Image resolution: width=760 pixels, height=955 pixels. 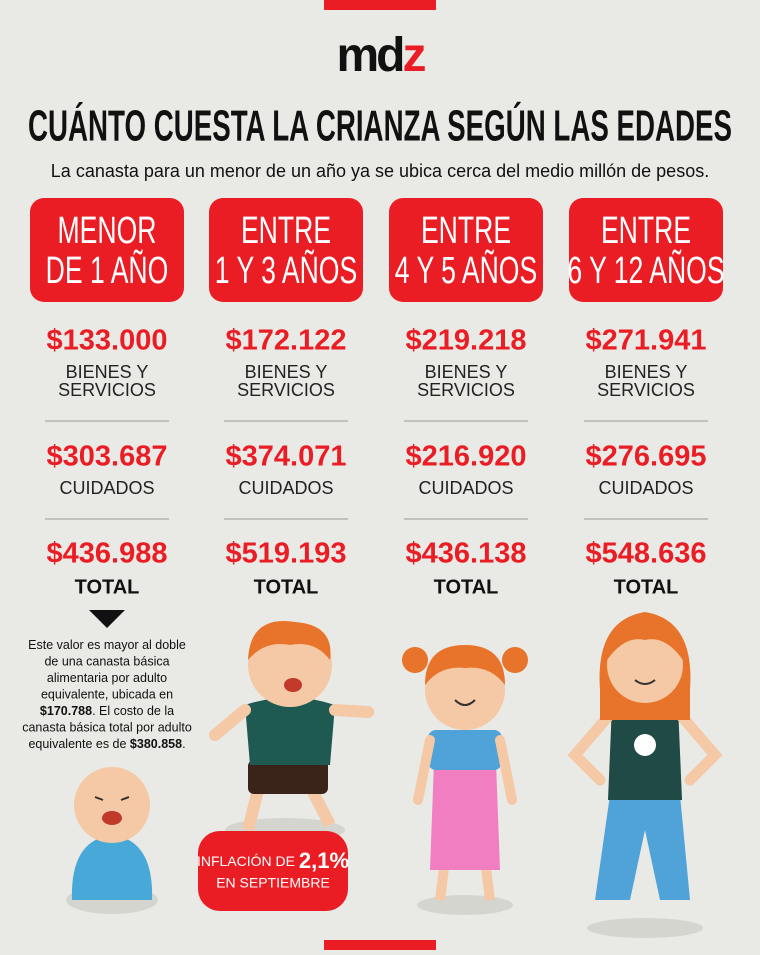 What do you see at coordinates (273, 871) in the screenshot?
I see `badge-box` at bounding box center [273, 871].